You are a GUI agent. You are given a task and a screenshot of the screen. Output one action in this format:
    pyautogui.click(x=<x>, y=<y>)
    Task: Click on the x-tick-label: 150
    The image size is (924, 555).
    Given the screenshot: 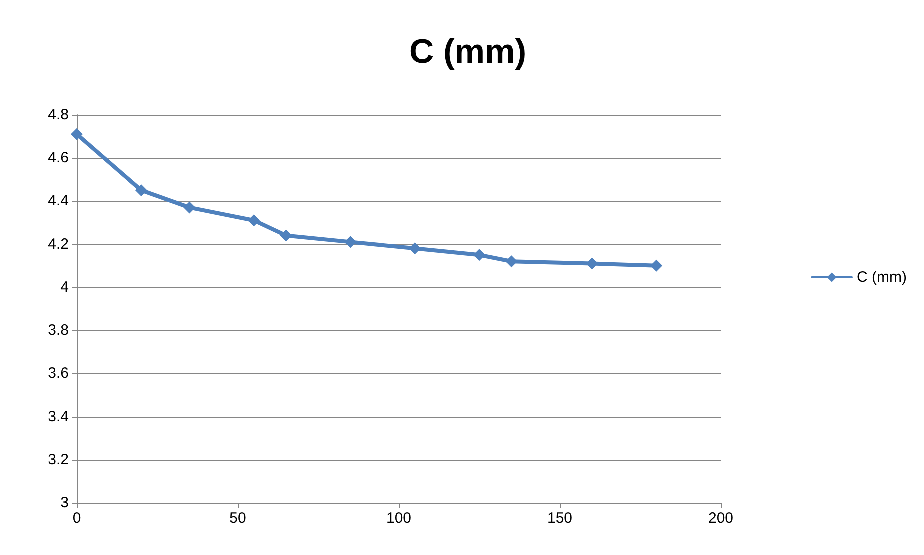 What is the action you would take?
    pyautogui.click(x=560, y=518)
    